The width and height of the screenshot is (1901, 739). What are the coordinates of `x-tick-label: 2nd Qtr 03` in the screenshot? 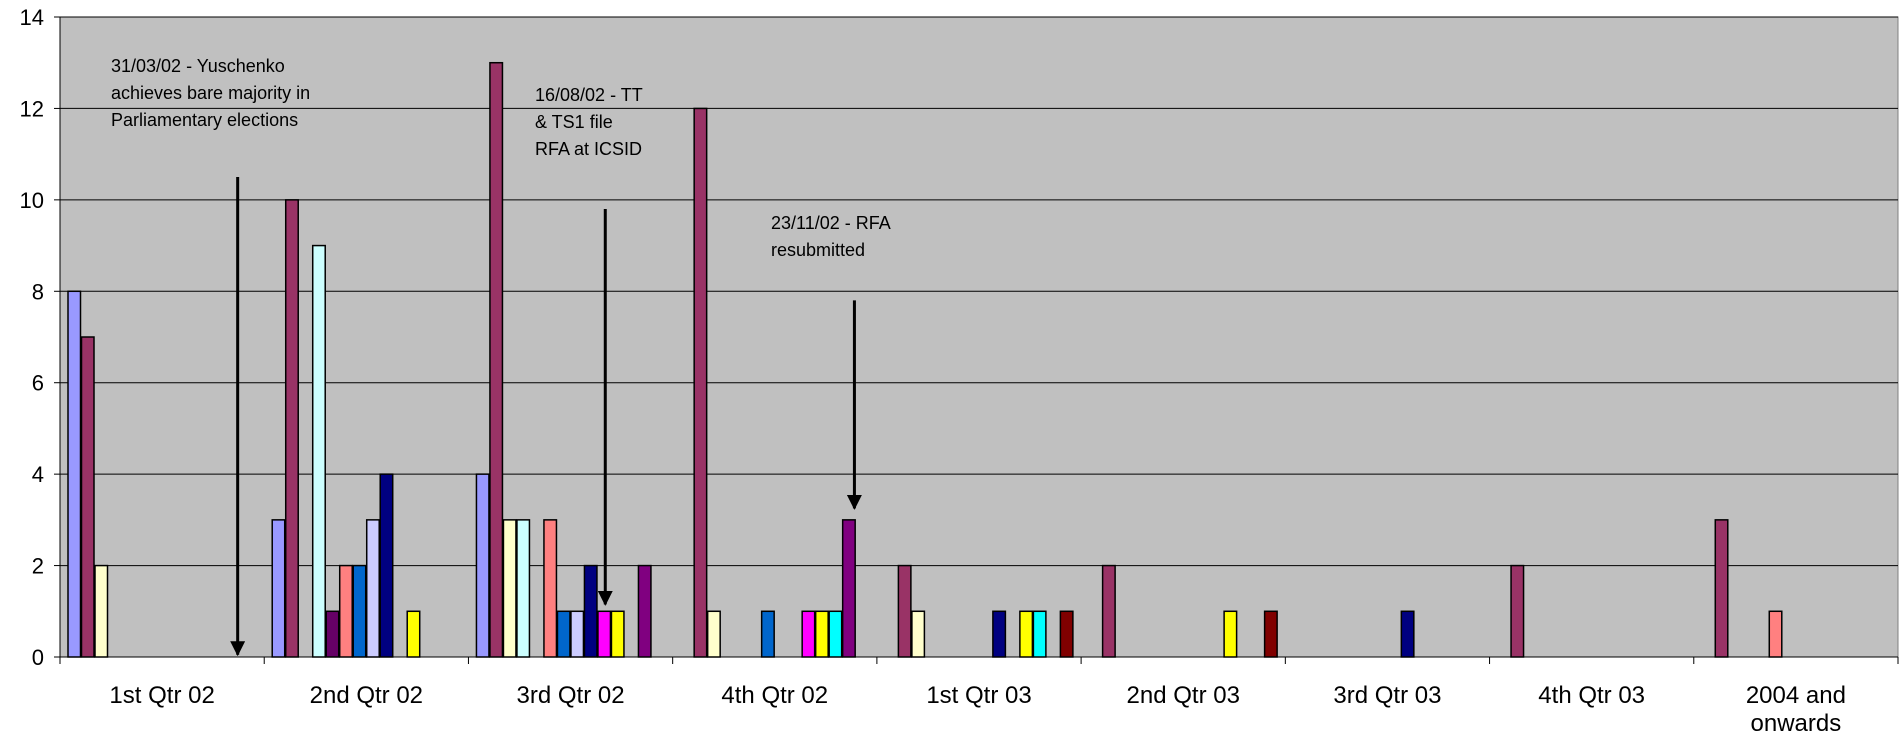 It's located at (1183, 695).